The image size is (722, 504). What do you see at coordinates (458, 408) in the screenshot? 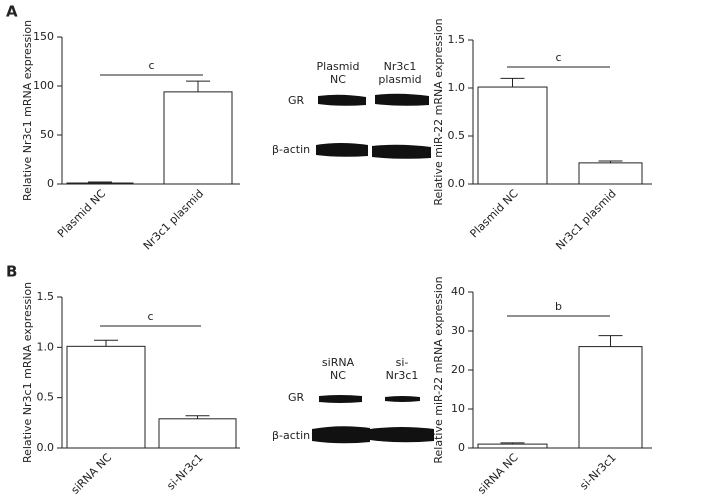
I see `y-tick-label: 10` at bounding box center [458, 408].